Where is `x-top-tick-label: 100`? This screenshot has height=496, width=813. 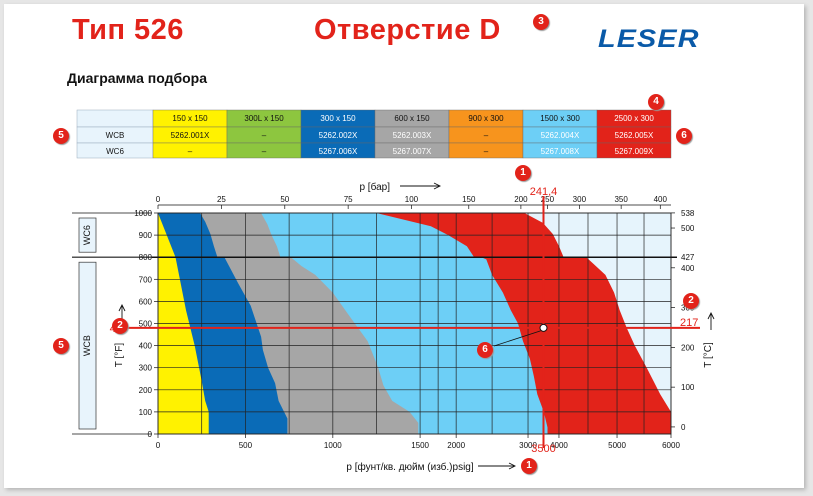
x-top-tick-label: 100 is located at coordinates (412, 199).